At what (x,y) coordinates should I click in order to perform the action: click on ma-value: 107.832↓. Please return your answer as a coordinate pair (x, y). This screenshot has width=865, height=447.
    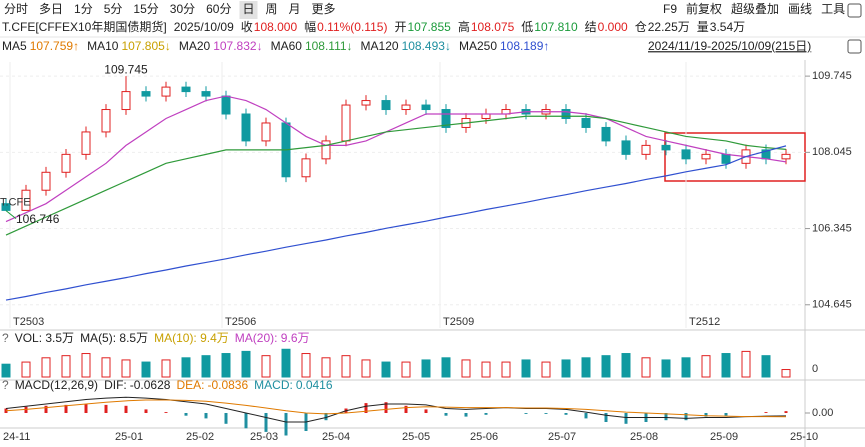
    Looking at the image, I should click on (237, 46).